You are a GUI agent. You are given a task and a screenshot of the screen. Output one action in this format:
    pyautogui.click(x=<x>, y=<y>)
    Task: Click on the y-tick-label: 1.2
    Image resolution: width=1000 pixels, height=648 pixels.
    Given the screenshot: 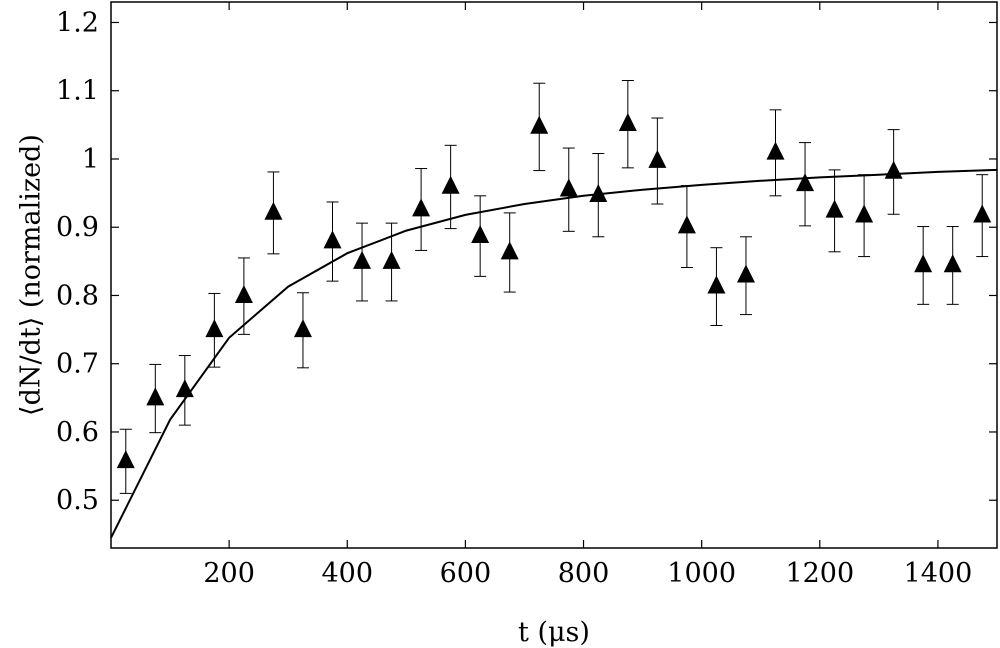 What is the action you would take?
    pyautogui.click(x=77, y=22)
    